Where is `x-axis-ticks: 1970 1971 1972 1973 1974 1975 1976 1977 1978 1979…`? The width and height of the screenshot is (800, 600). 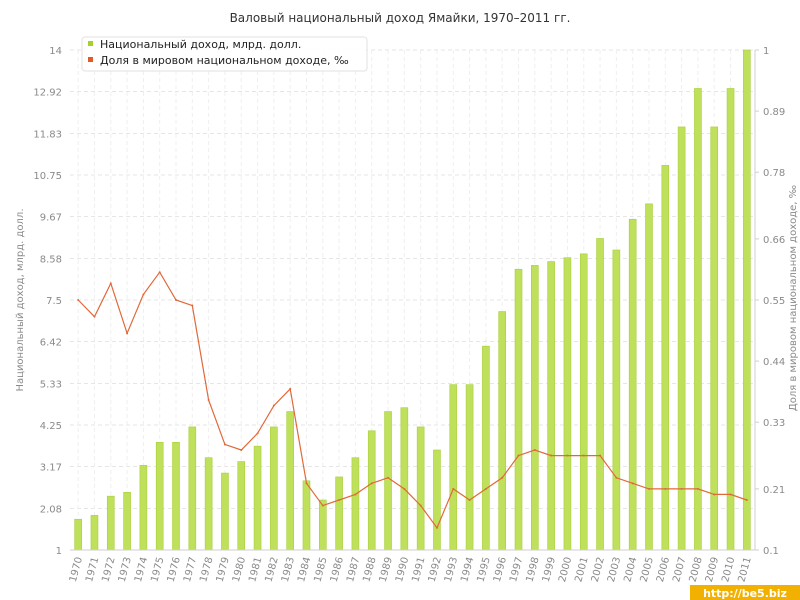
x-axis-ticks: 1970 1971 1972 1973 1974 1975 1976 1977 1978 1979… is located at coordinates (411, 569).